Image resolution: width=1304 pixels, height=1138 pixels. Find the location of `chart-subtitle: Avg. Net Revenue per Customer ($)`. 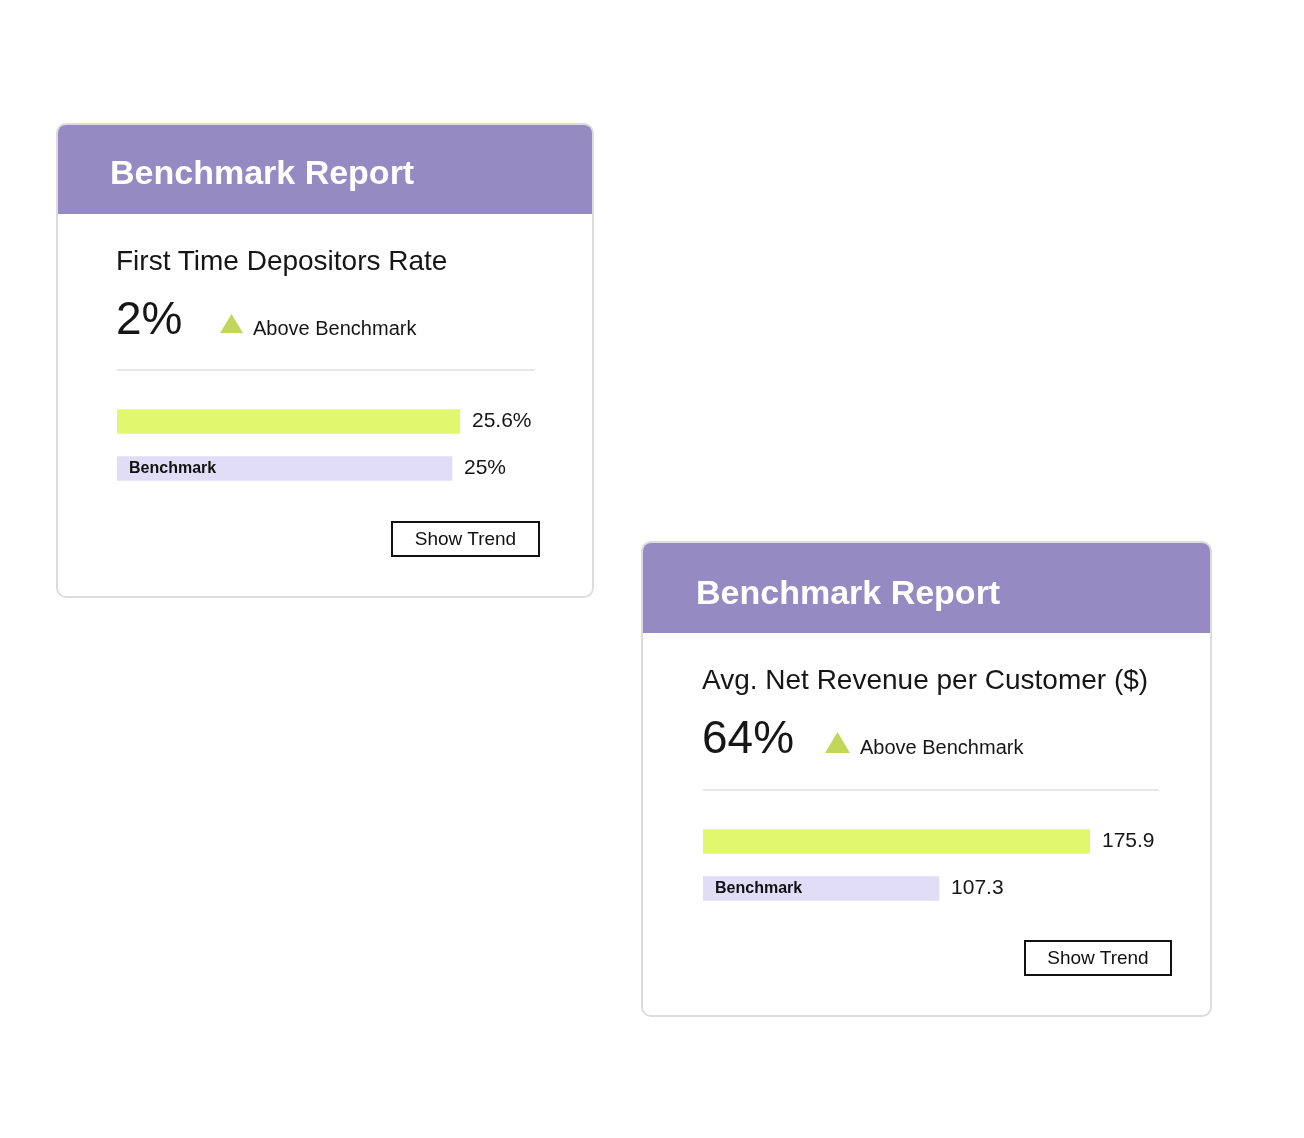

chart-subtitle: Avg. Net Revenue per Customer ($) is located at coordinates (925, 680).